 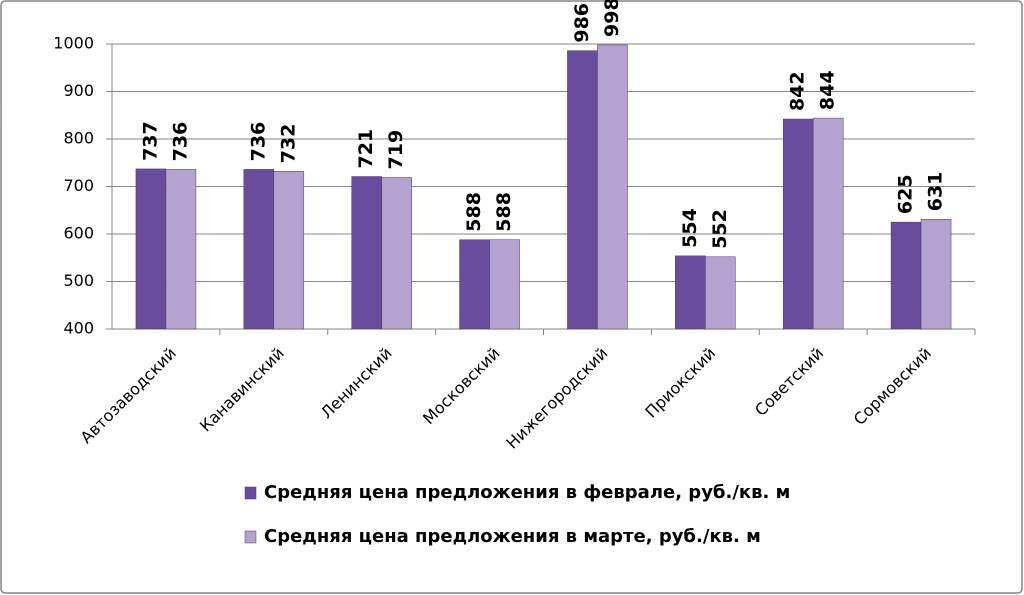 I want to click on value-label: 554, so click(x=690, y=228).